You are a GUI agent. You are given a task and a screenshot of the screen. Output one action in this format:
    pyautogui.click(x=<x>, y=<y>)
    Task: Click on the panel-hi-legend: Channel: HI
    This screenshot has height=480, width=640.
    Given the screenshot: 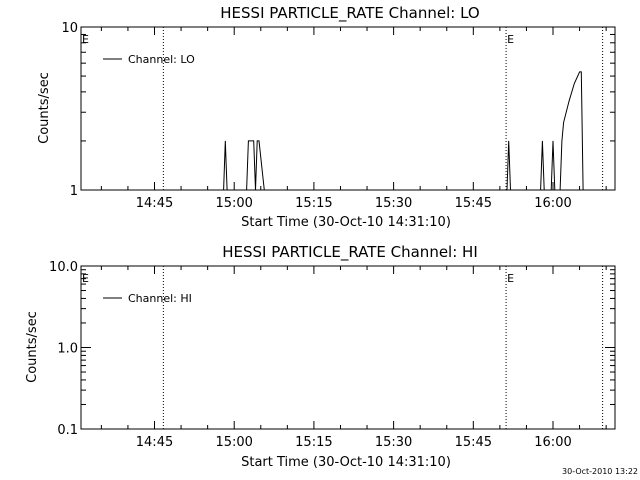 What is the action you would take?
    pyautogui.click(x=147, y=298)
    